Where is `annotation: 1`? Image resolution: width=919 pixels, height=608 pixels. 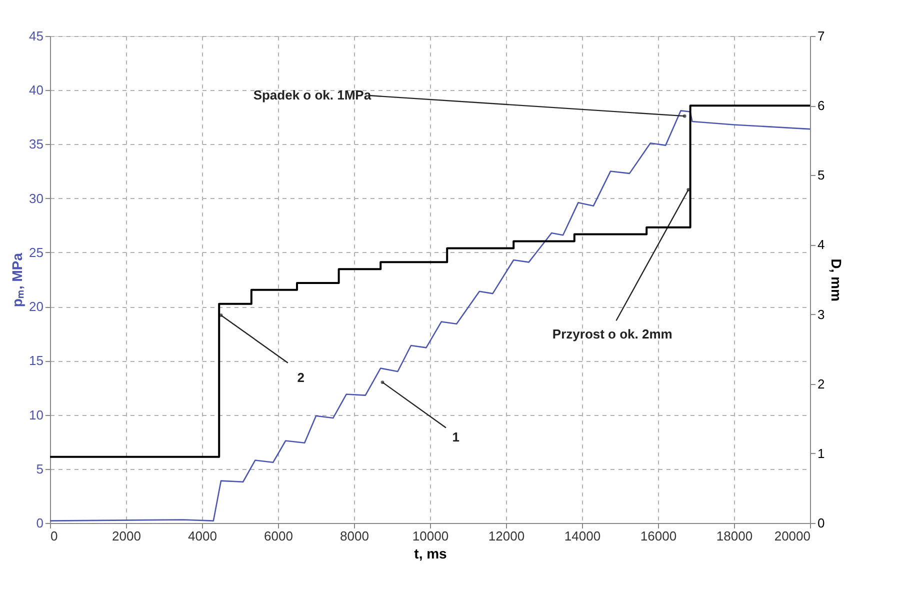
annotation: 1 is located at coordinates (456, 437).